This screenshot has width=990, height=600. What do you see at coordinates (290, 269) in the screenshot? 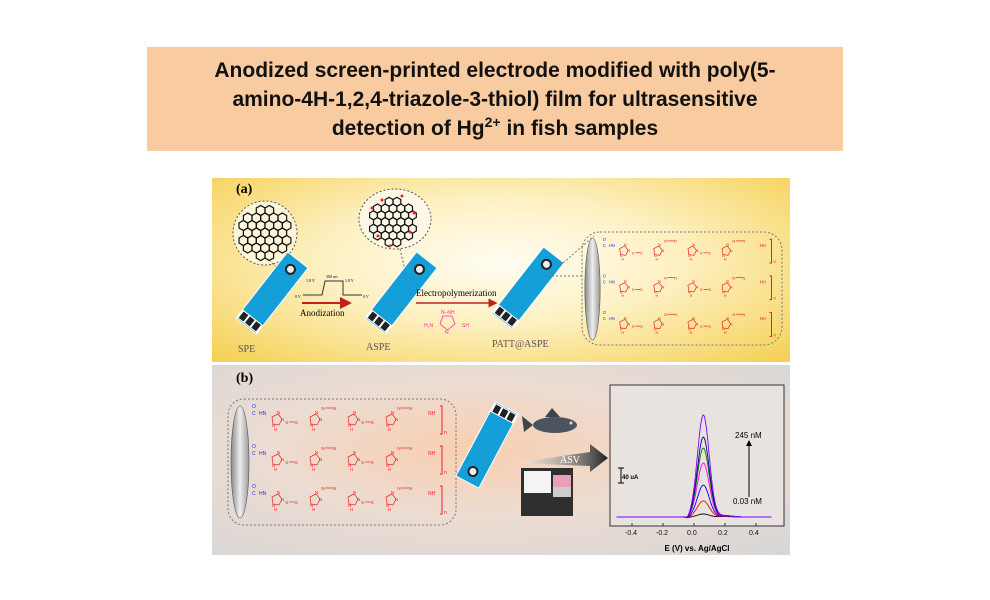
I see `working-electrode-icon` at bounding box center [290, 269].